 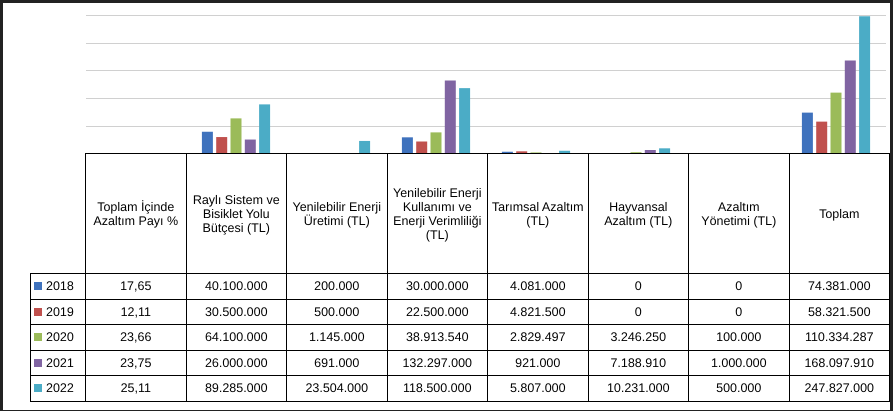 I want to click on data-label: 921.000, so click(x=538, y=363).